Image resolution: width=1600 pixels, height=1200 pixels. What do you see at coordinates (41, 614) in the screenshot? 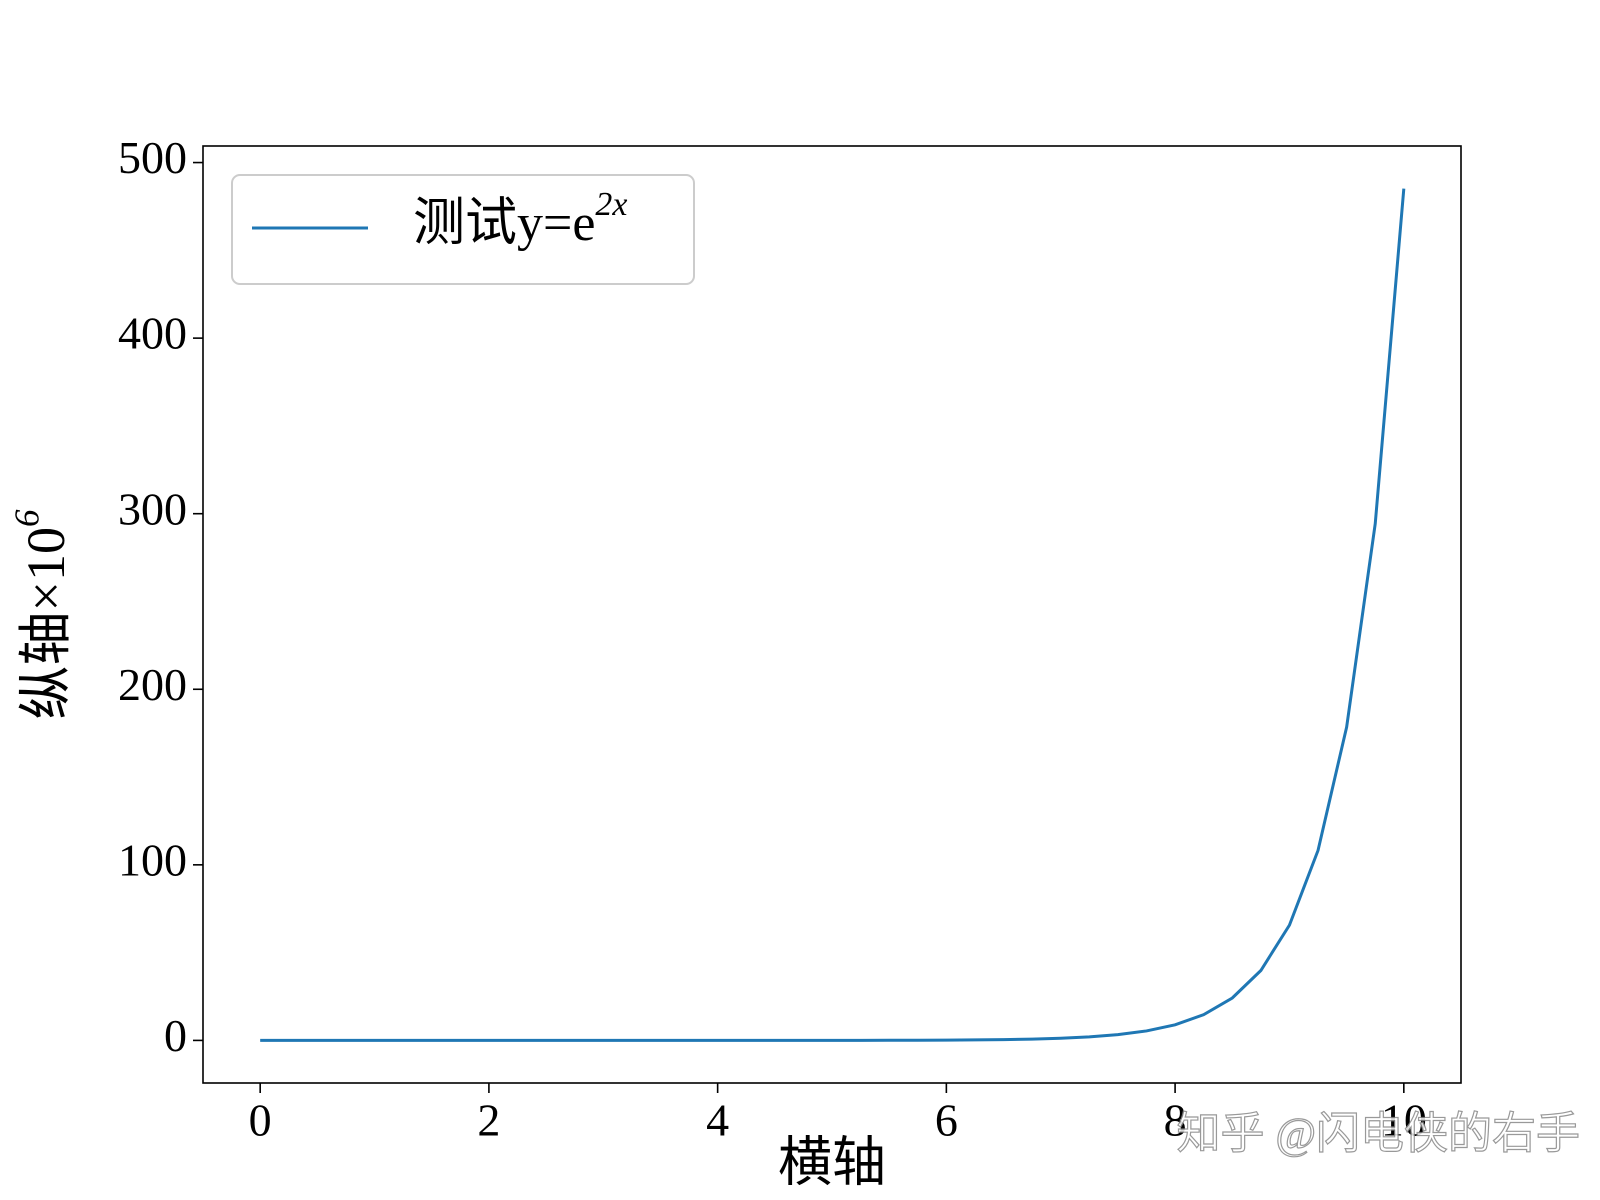
I see `y-axis-label: 纵轴×106` at bounding box center [41, 614].